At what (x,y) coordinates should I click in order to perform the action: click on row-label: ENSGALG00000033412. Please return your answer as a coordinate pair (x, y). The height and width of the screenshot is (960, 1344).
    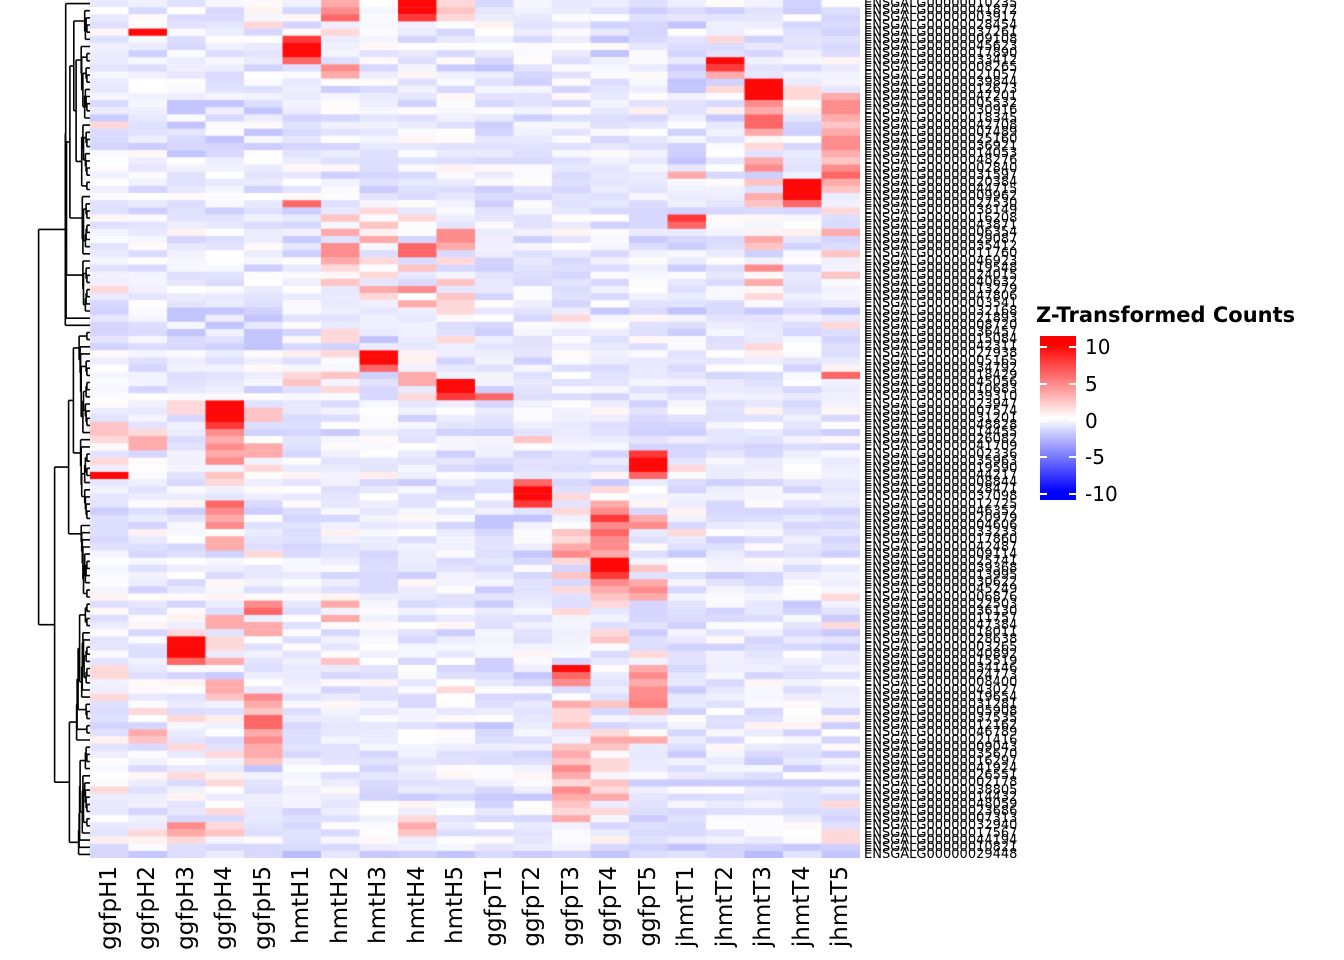
    Looking at the image, I should click on (941, 61).